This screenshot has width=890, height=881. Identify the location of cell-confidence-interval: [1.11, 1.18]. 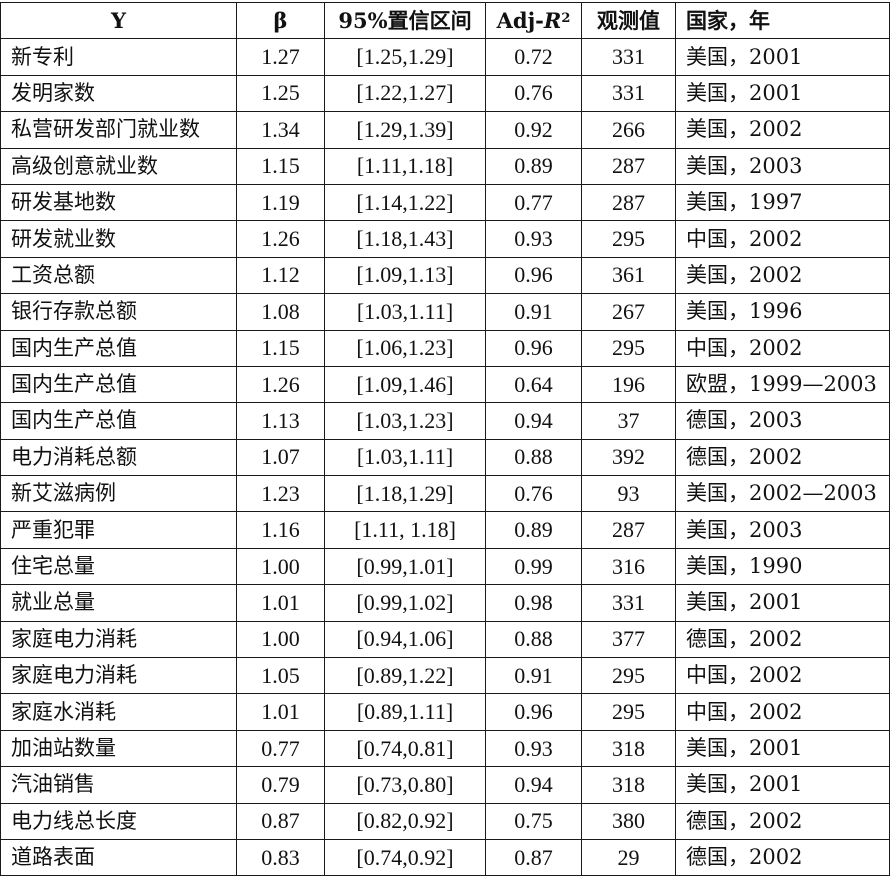
(405, 530).